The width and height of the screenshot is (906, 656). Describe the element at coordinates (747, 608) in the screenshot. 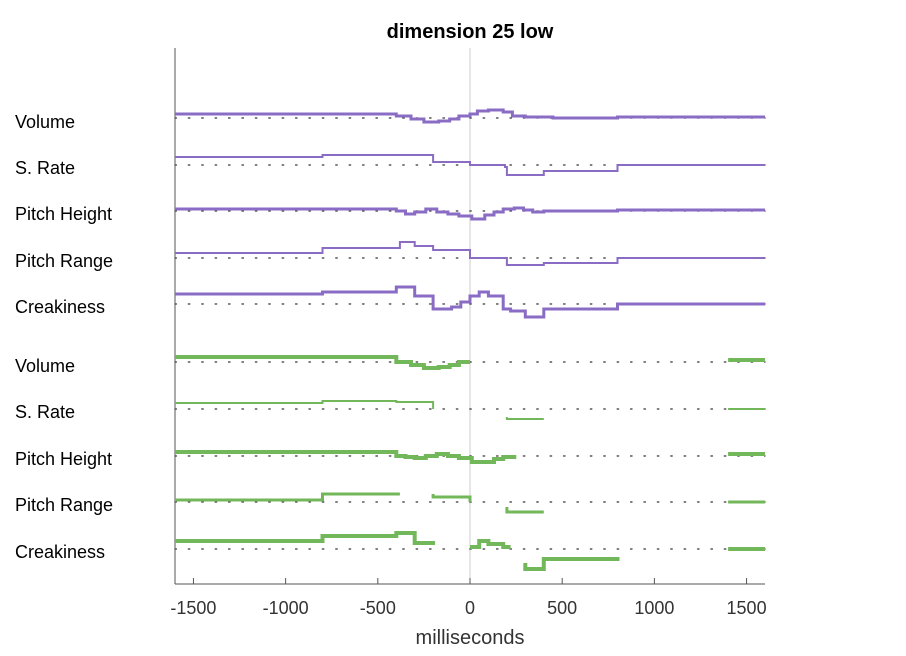

I see `x-tick-label: 1500` at that location.